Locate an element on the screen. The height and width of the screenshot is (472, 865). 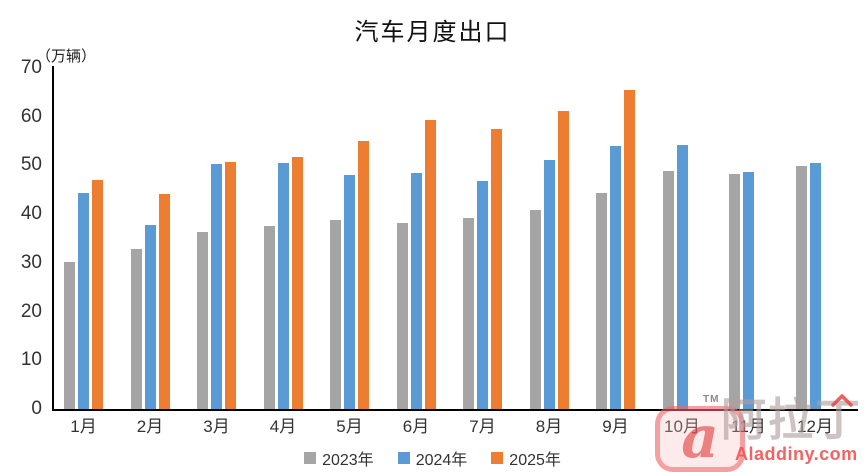
x-label-7月: 7月 is located at coordinates (482, 426).